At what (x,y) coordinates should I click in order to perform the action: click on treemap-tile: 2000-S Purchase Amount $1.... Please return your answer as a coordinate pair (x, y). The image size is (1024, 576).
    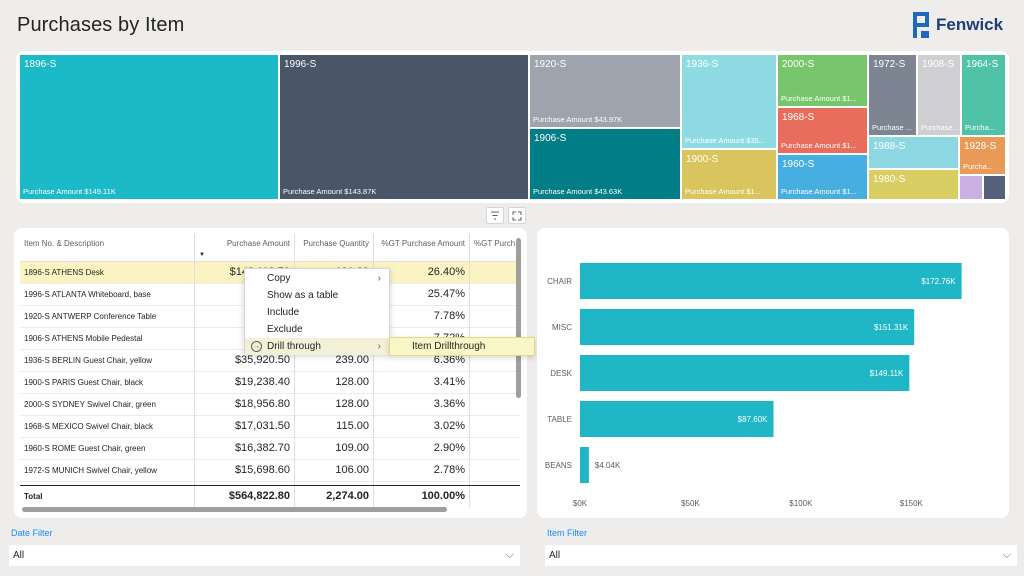
    Looking at the image, I should click on (822, 80).